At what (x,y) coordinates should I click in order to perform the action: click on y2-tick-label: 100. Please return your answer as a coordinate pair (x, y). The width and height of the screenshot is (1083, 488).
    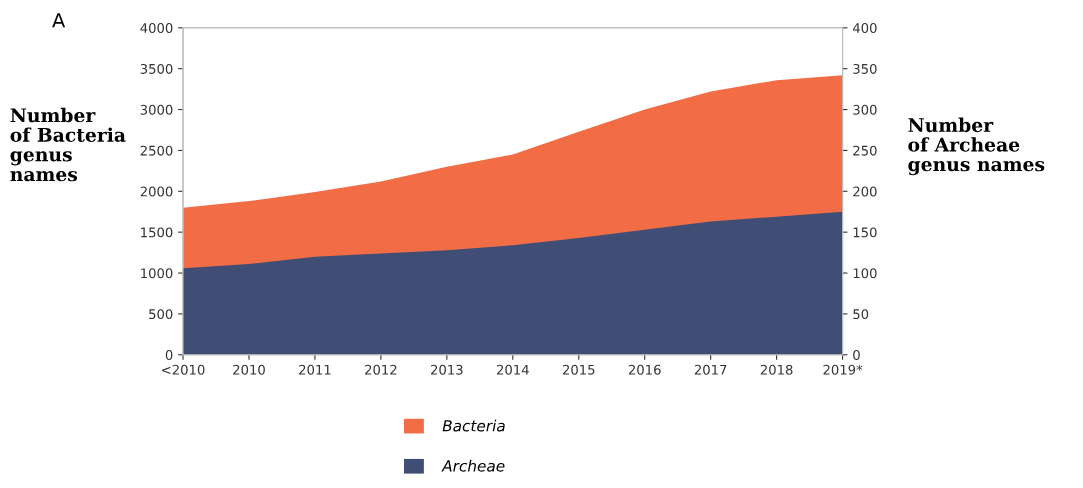
    Looking at the image, I should click on (865, 273).